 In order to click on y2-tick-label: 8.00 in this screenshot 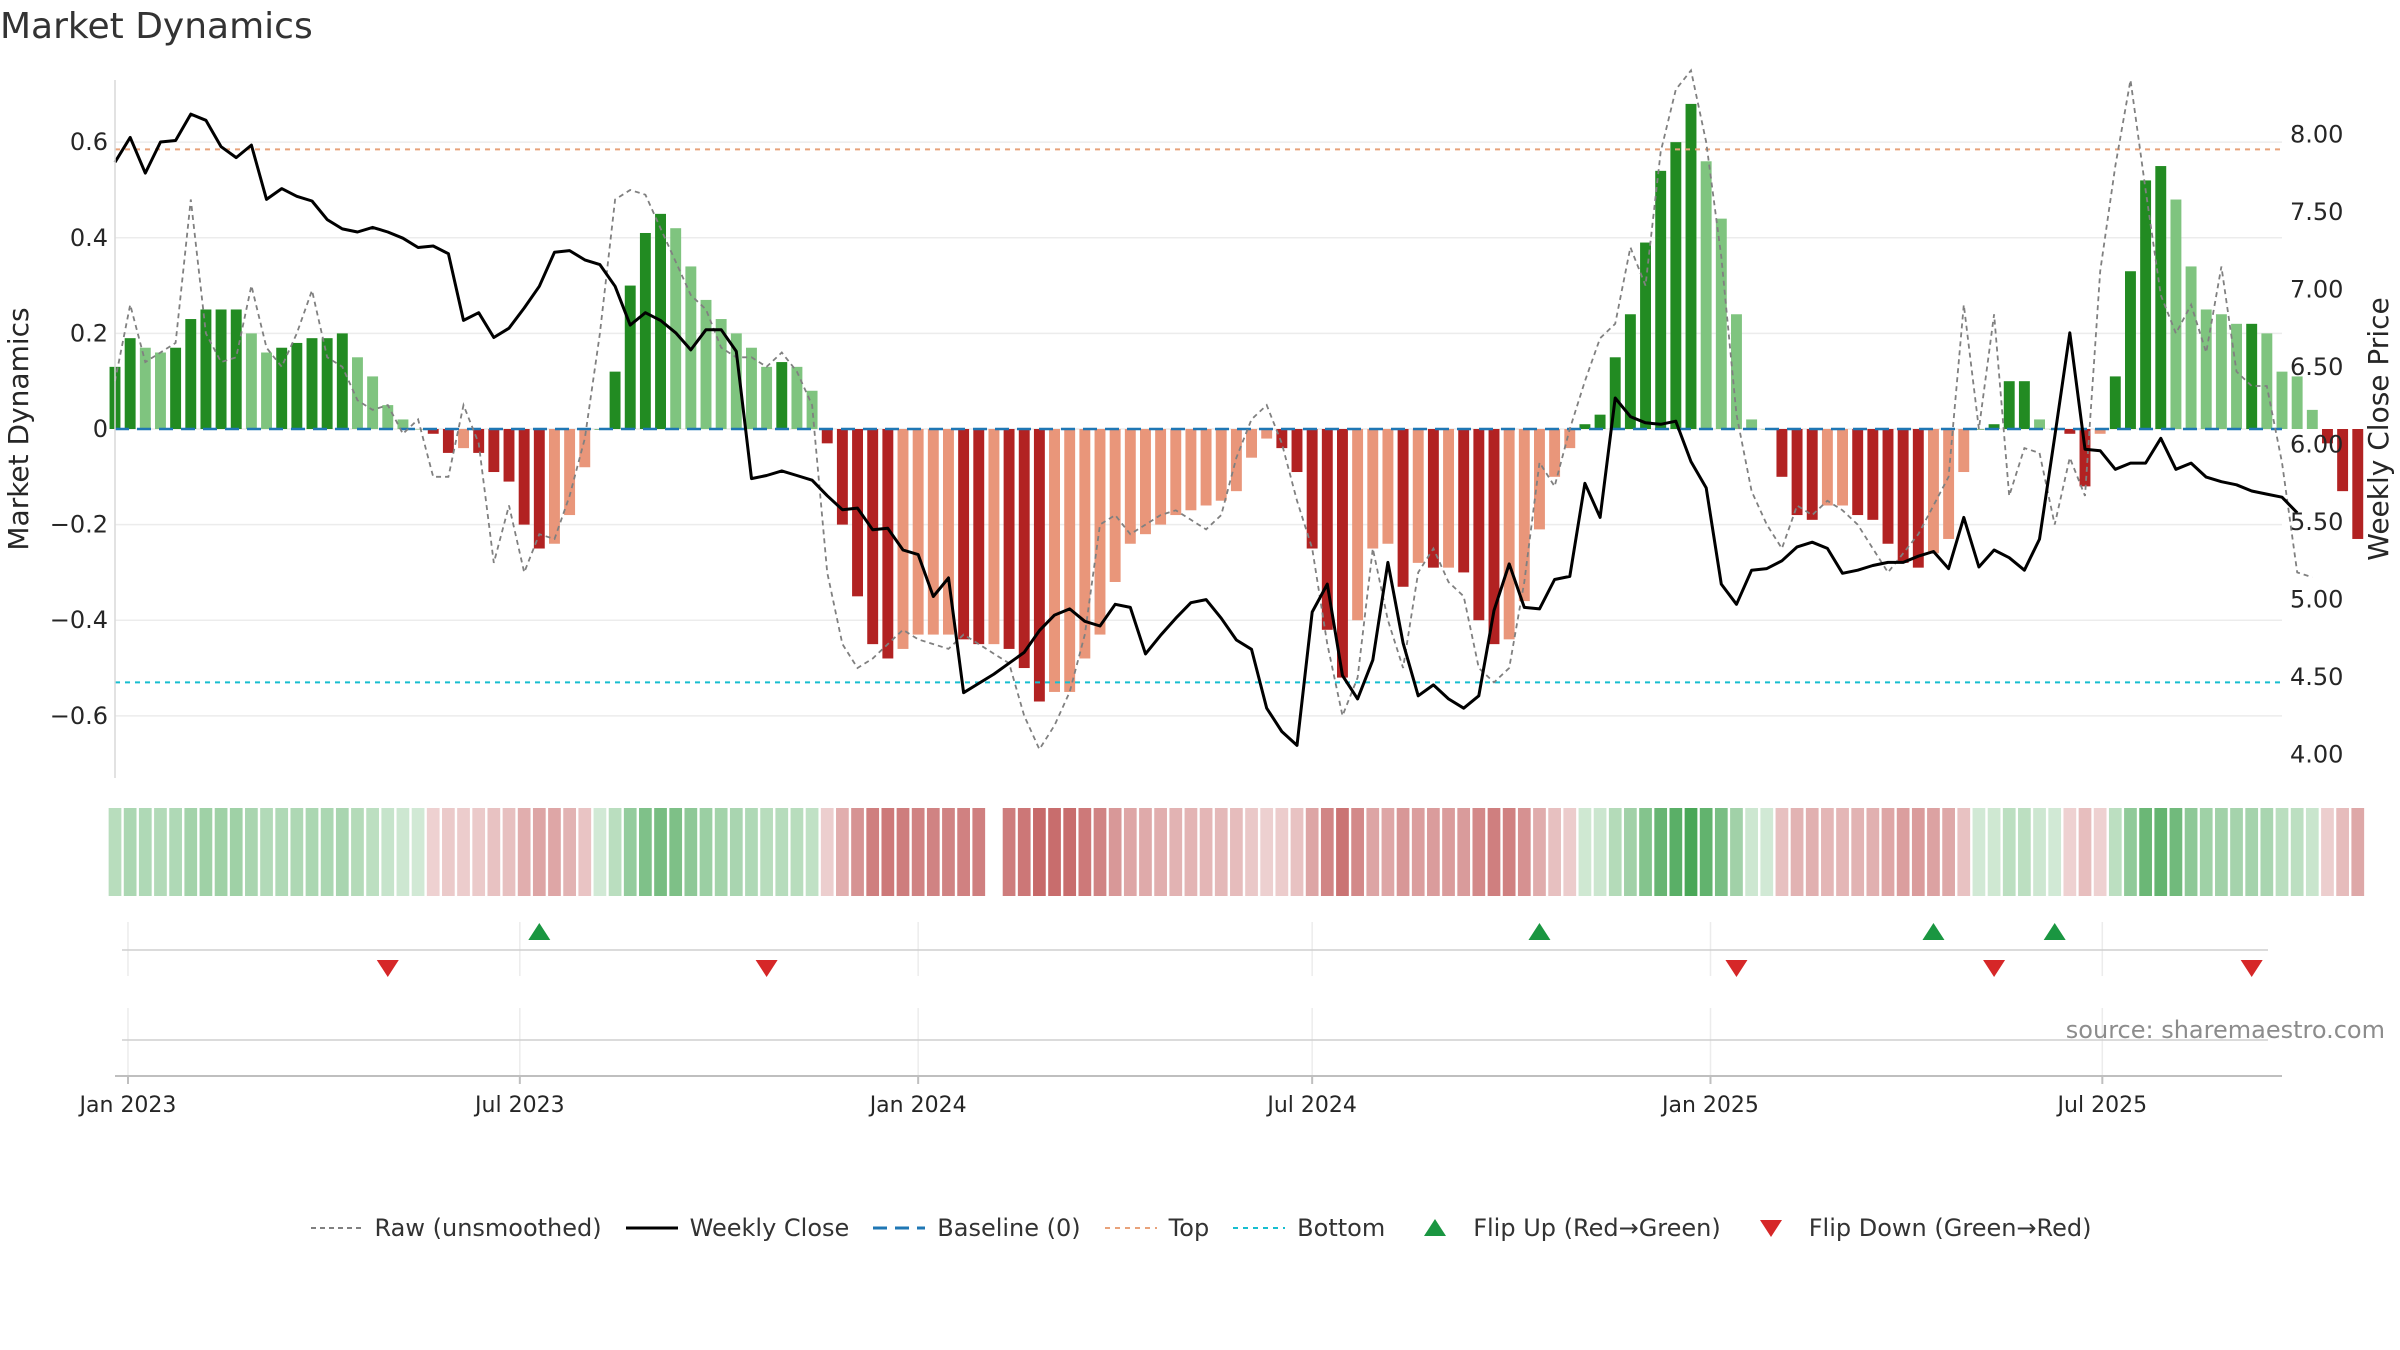, I will do `click(2316, 134)`.